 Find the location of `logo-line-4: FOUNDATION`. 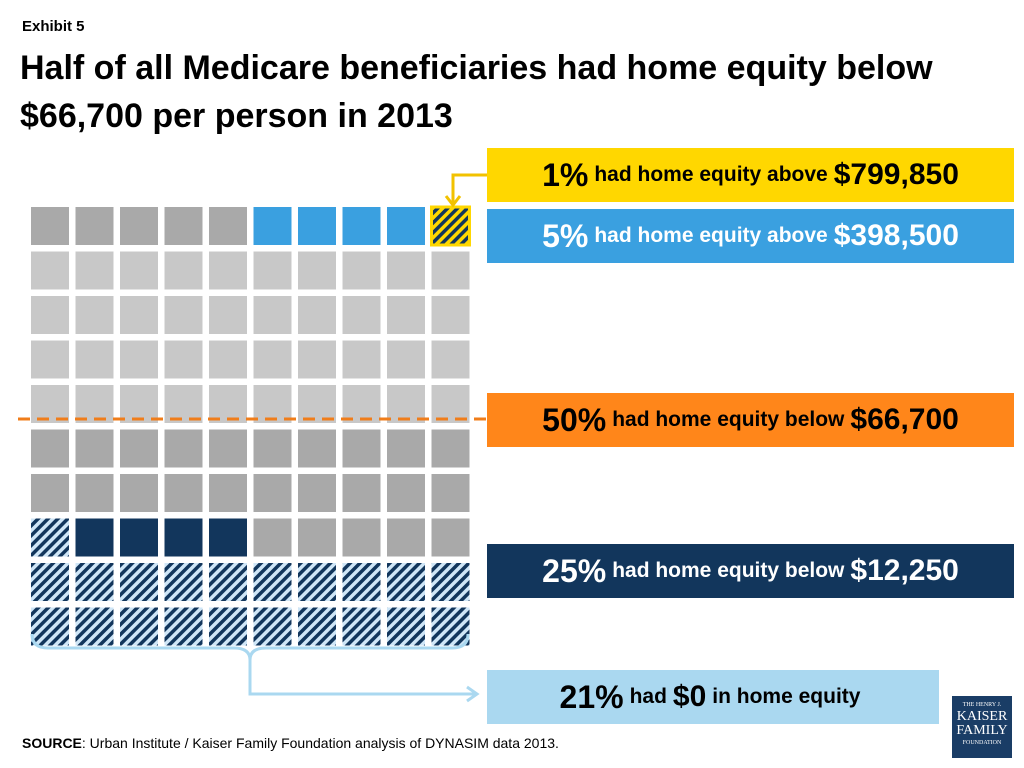

logo-line-4: FOUNDATION is located at coordinates (982, 743).